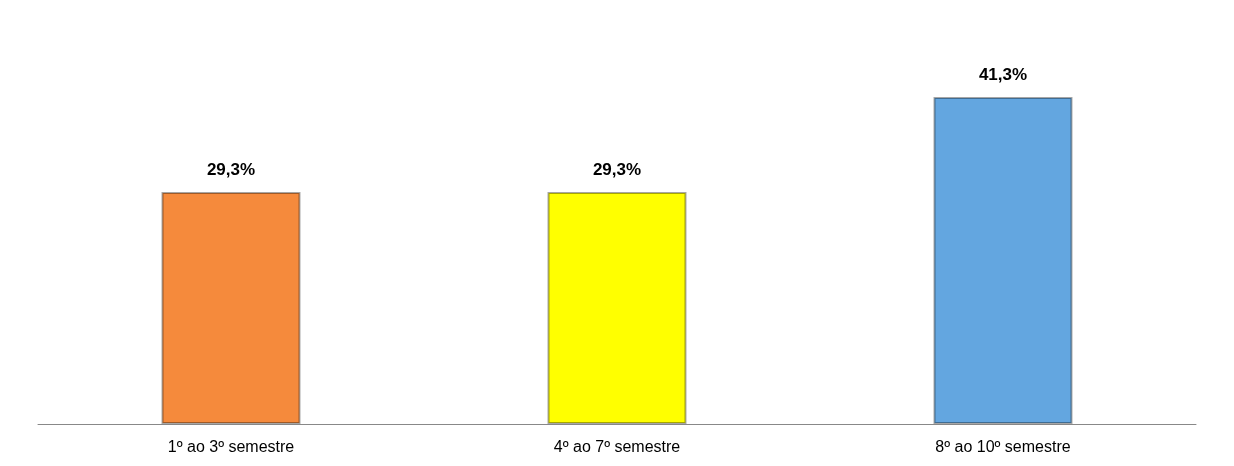  I want to click on x-tick-label: 1º ao 3º semestre, so click(231, 446).